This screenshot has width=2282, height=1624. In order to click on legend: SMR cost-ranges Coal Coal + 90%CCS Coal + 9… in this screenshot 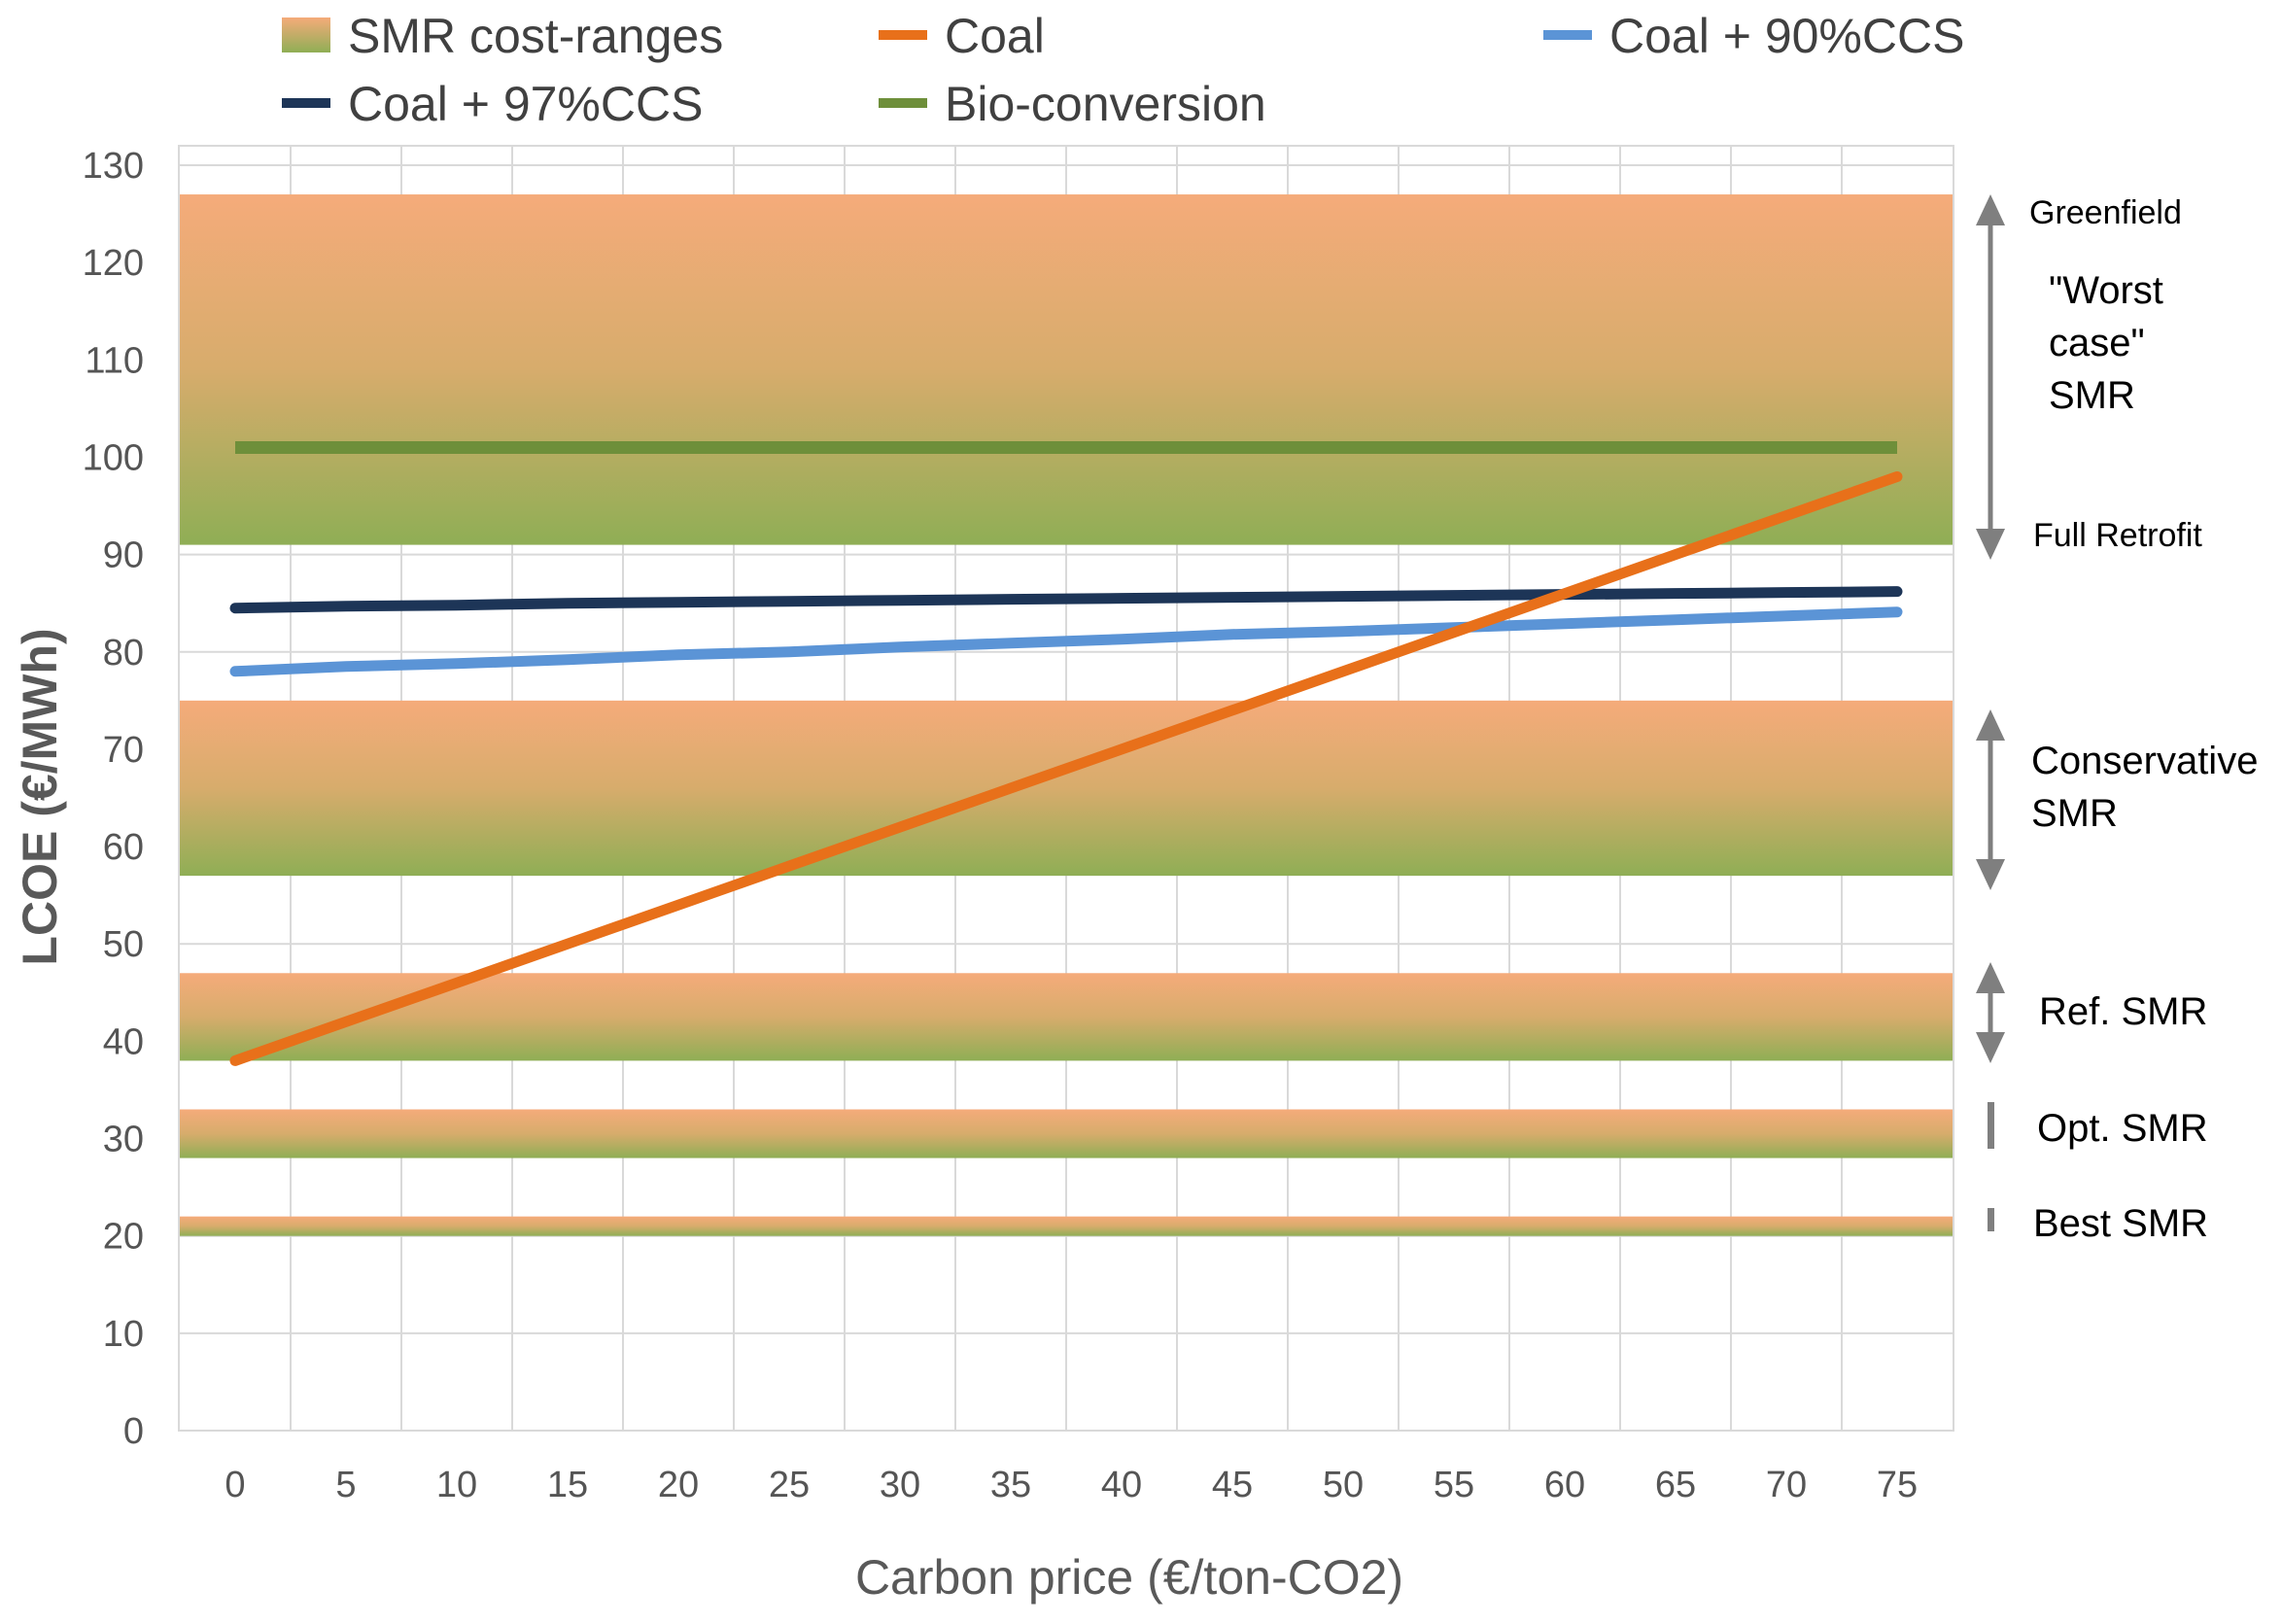, I will do `click(1123, 70)`.